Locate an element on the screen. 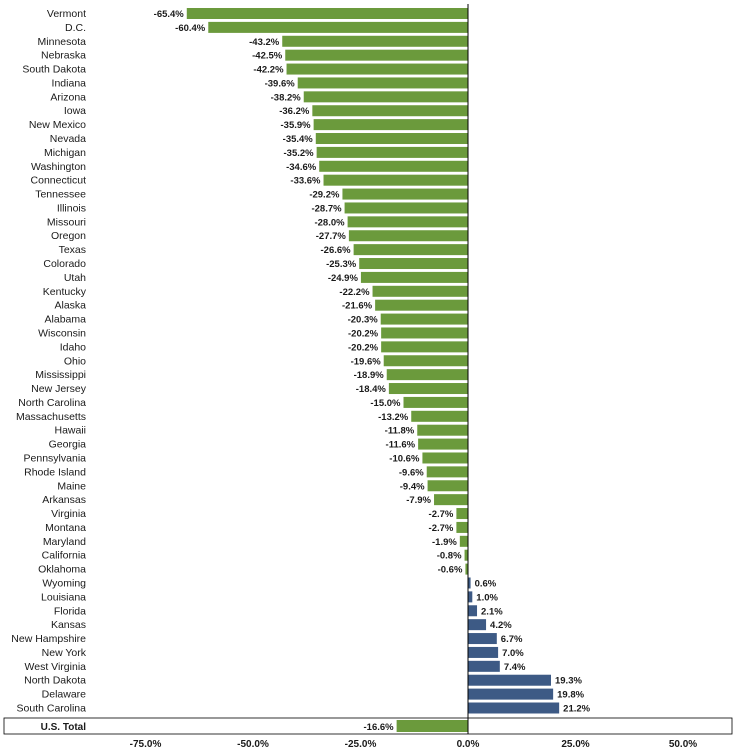 Image resolution: width=735 pixels, height=755 pixels. category-label: Arkansas is located at coordinates (64, 500).